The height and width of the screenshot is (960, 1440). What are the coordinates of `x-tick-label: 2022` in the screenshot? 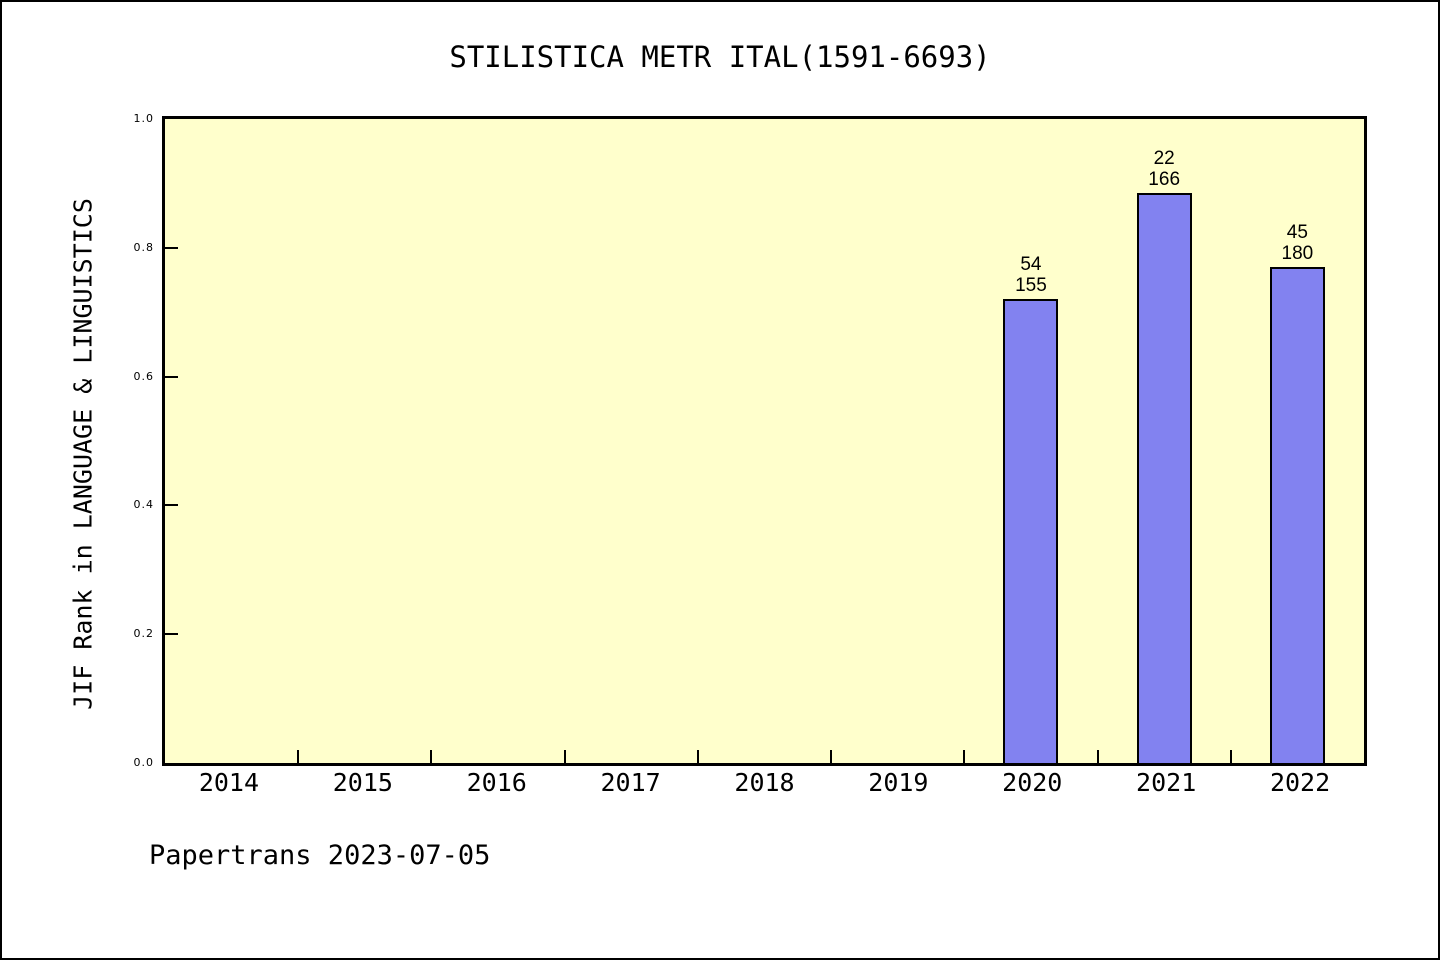 It's located at (1300, 782).